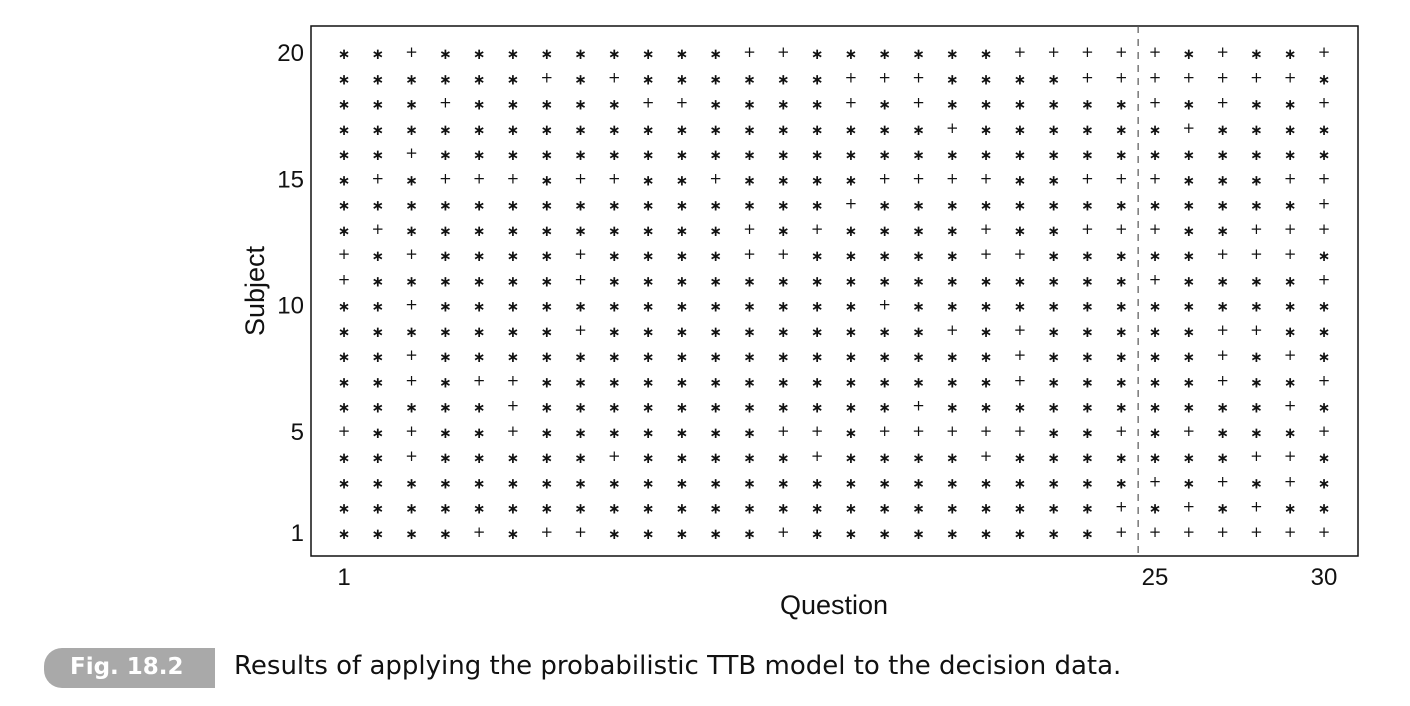  I want to click on data-point-s17-q1: ∗, so click(344, 130).